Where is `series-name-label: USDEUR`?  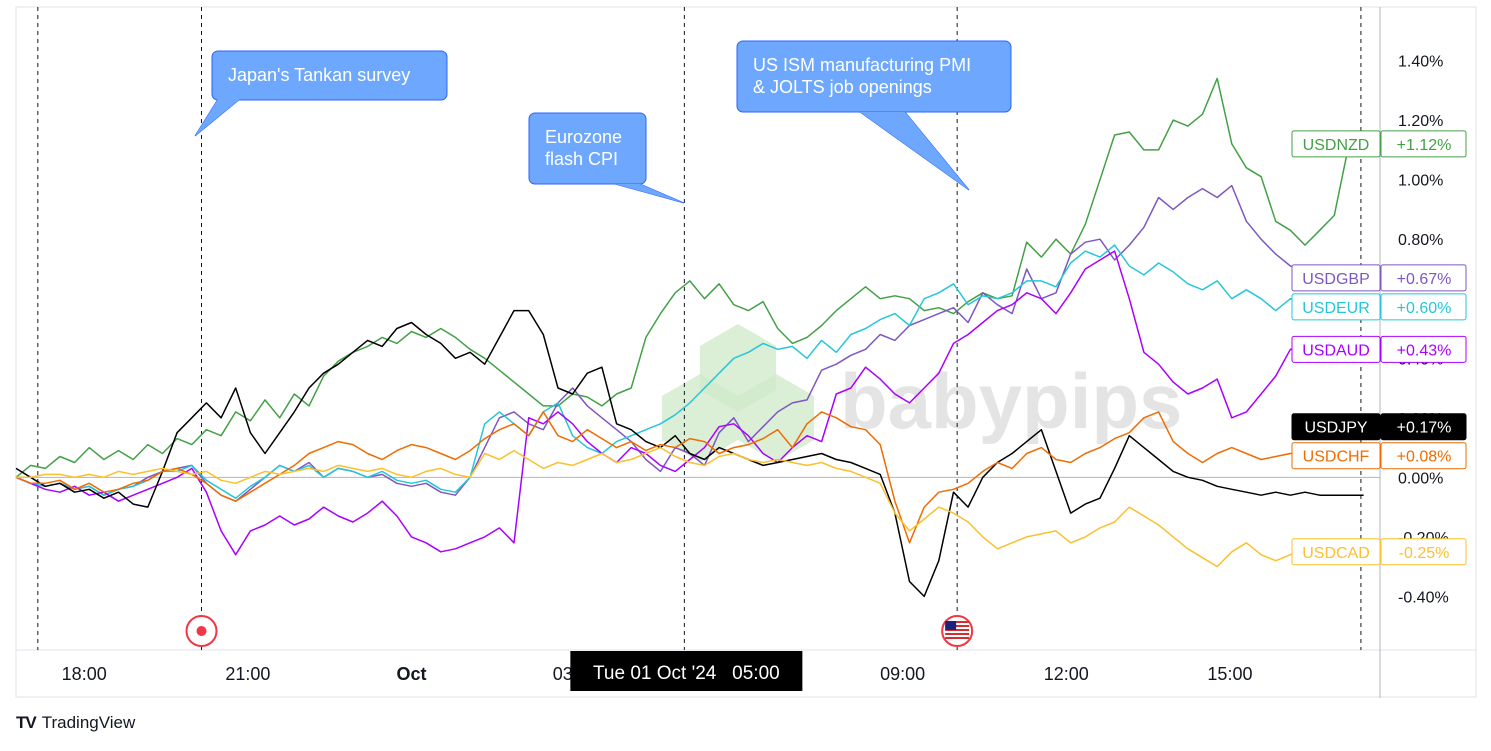 series-name-label: USDEUR is located at coordinates (1336, 308).